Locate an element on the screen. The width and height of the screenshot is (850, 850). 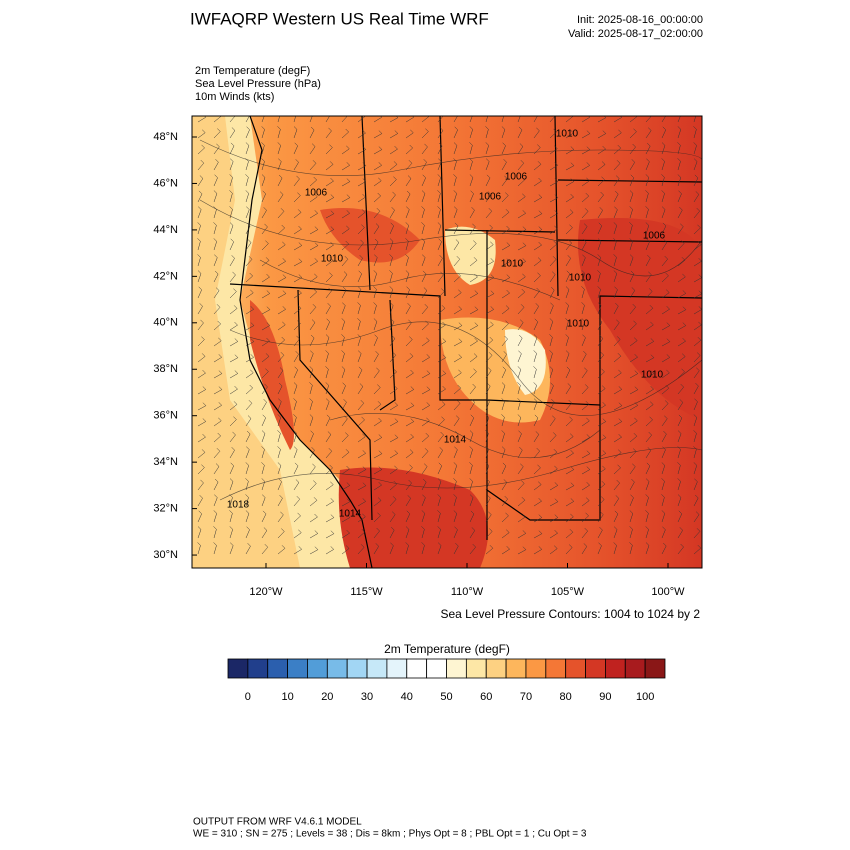
colorbar-tick-label: 100 is located at coordinates (645, 697).